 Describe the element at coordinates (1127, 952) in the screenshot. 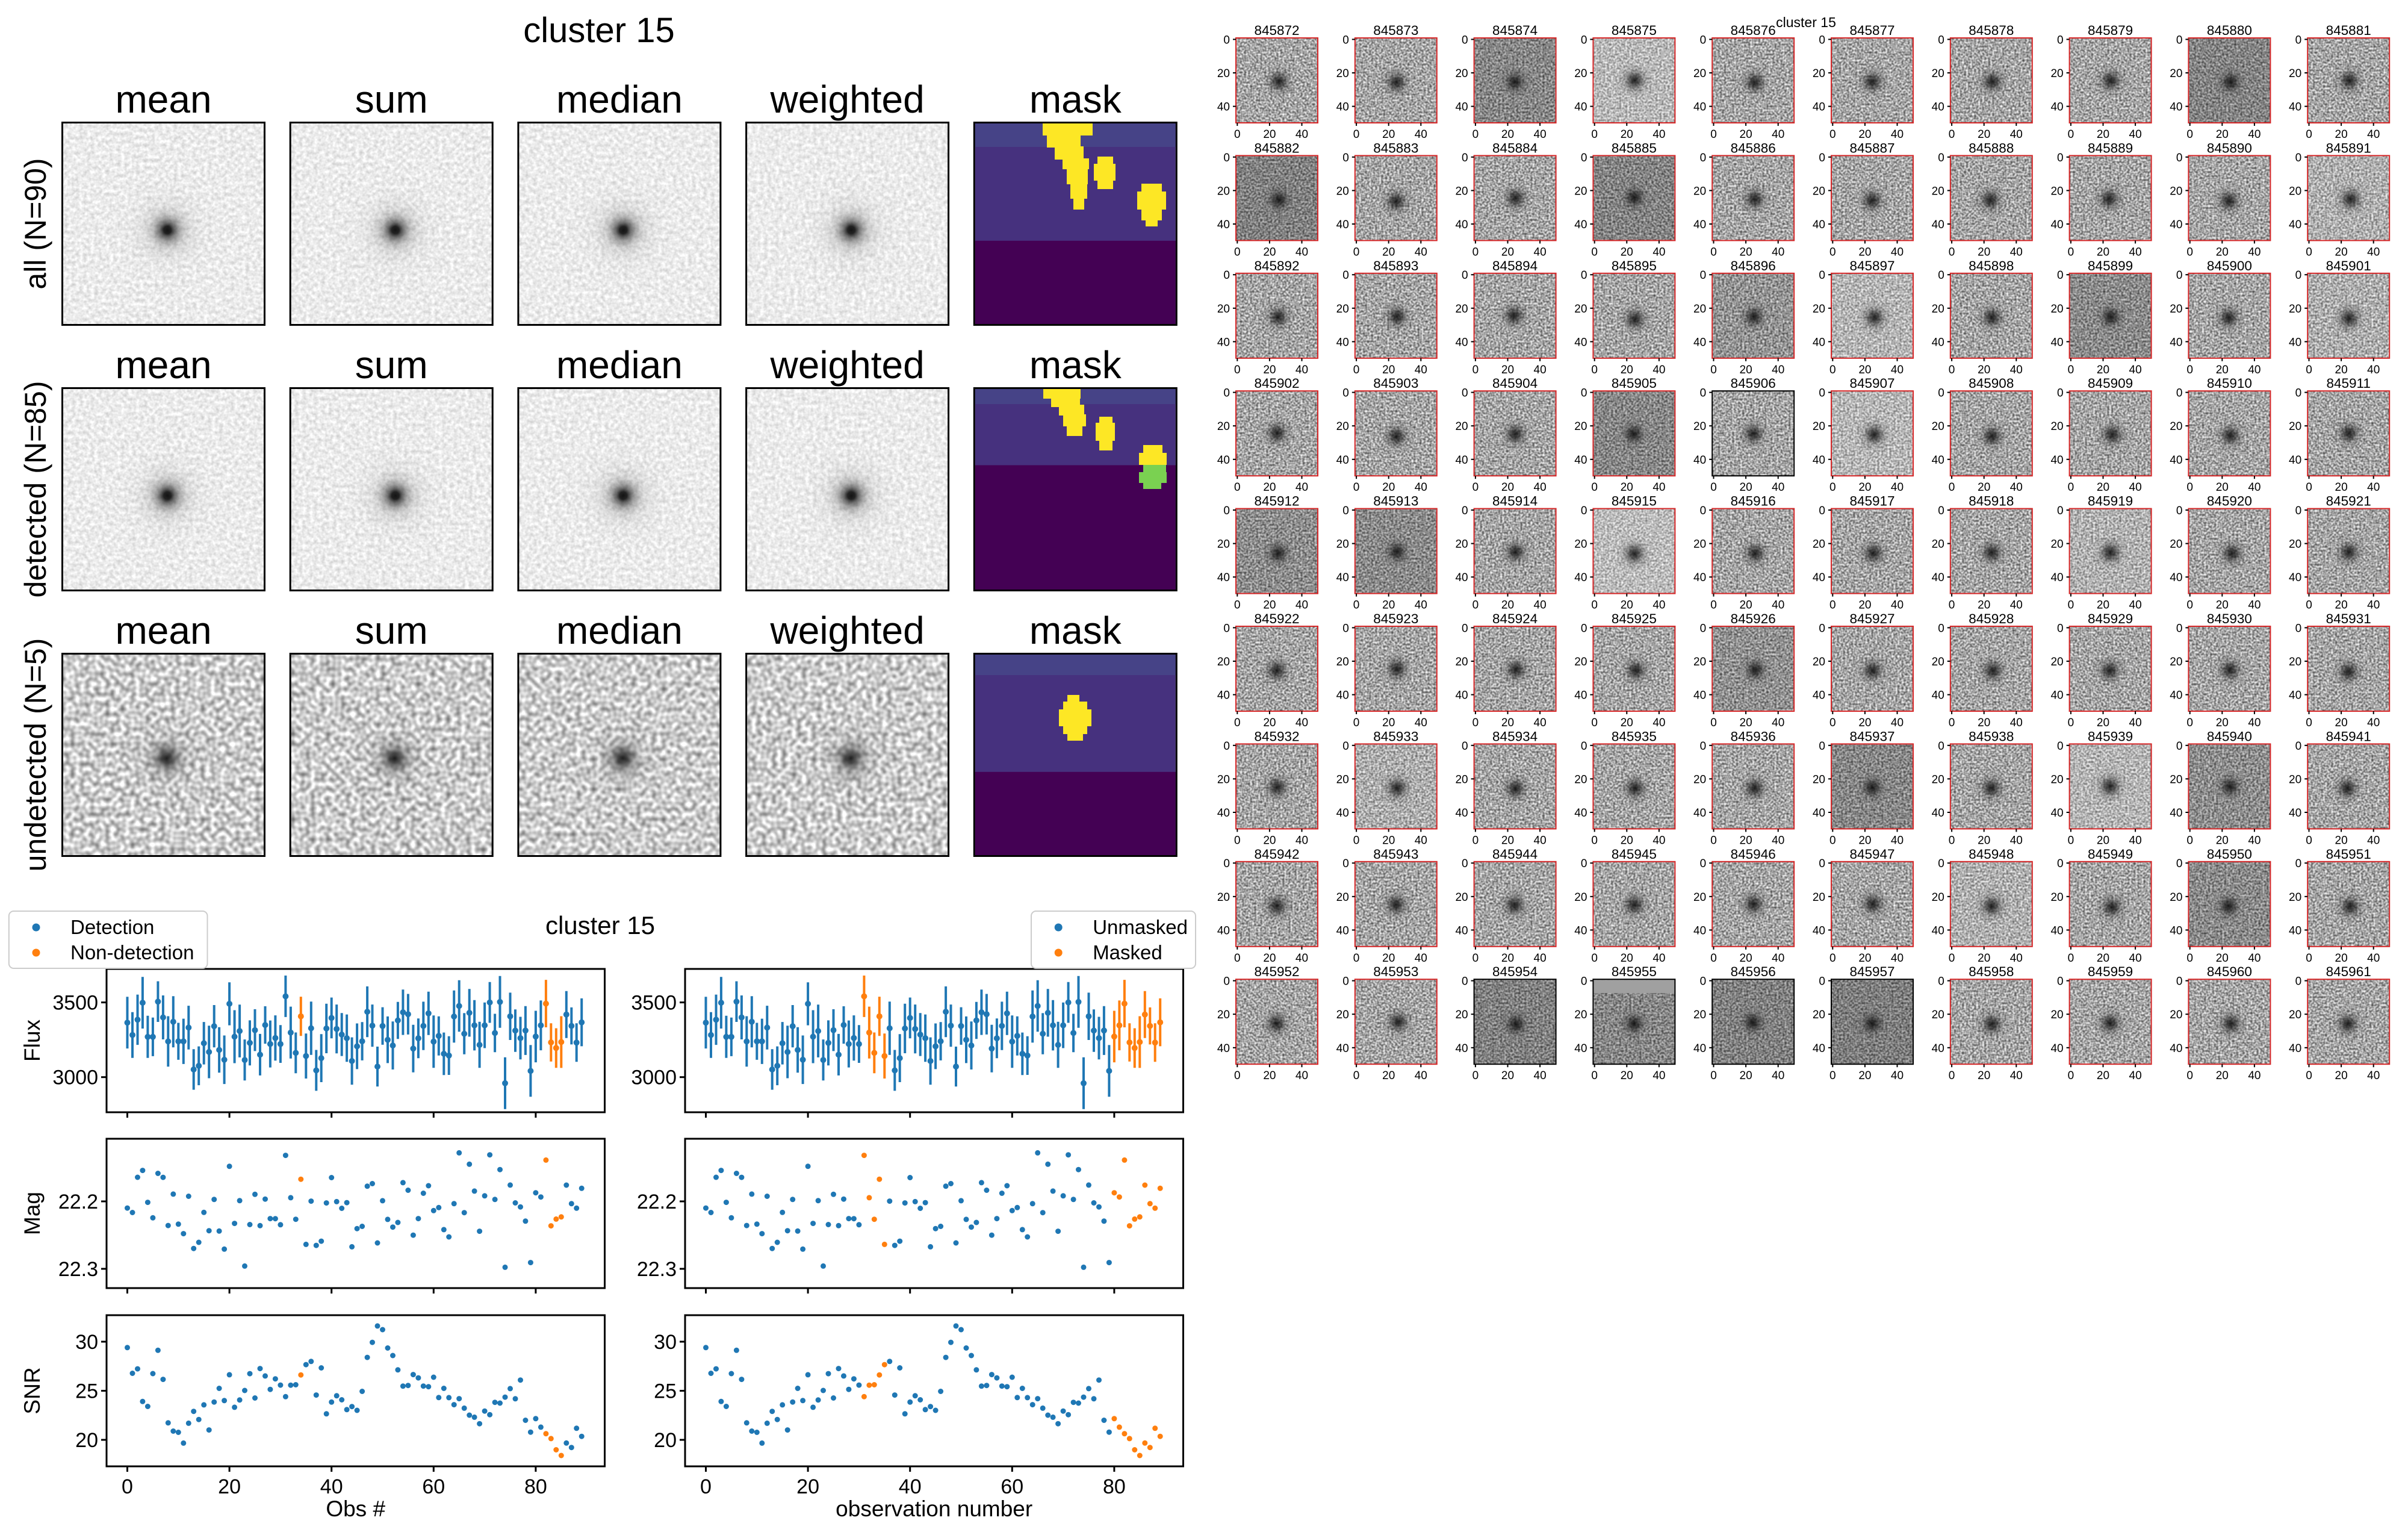

I see `svg-text: Masked` at that location.